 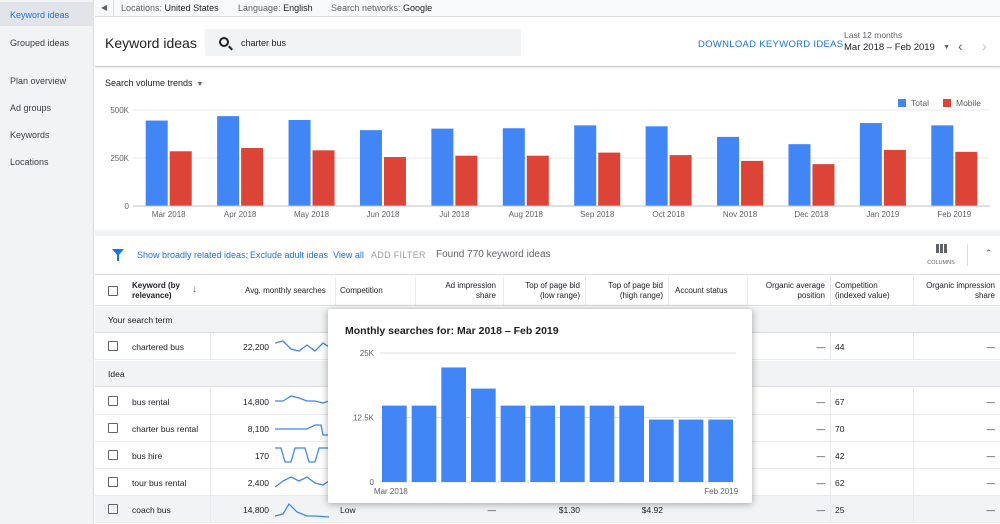 What do you see at coordinates (29, 162) in the screenshot?
I see `sidebar-item-locations: Locations` at bounding box center [29, 162].